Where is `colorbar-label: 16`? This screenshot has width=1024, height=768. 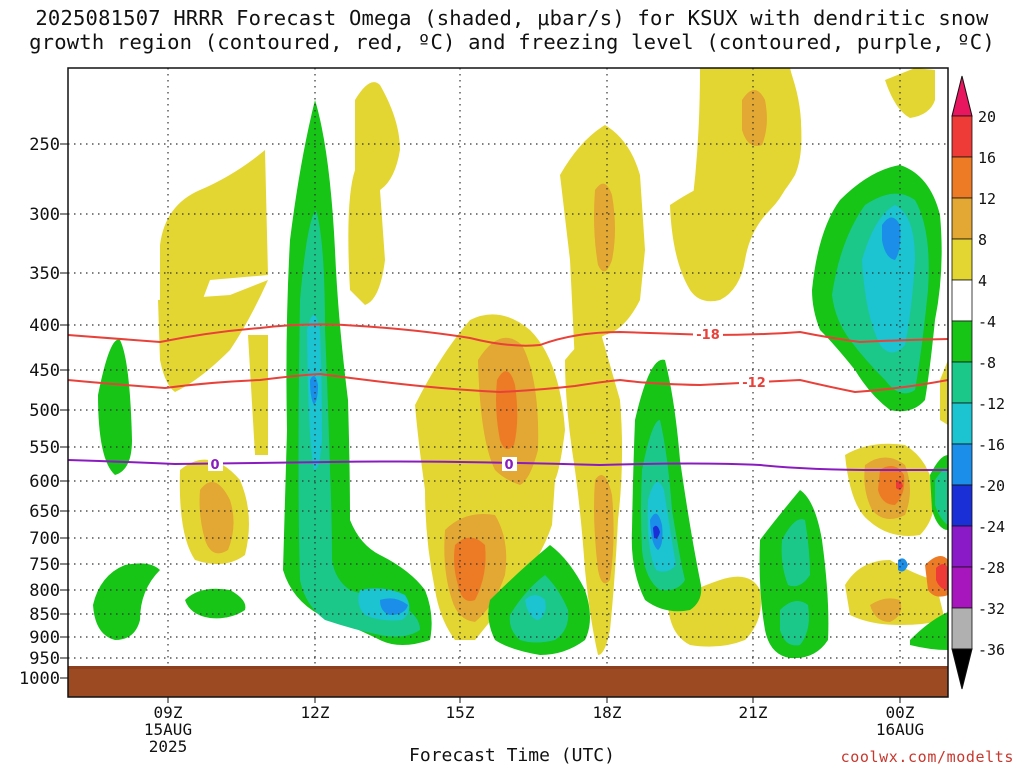 colorbar-label: 16 is located at coordinates (987, 158).